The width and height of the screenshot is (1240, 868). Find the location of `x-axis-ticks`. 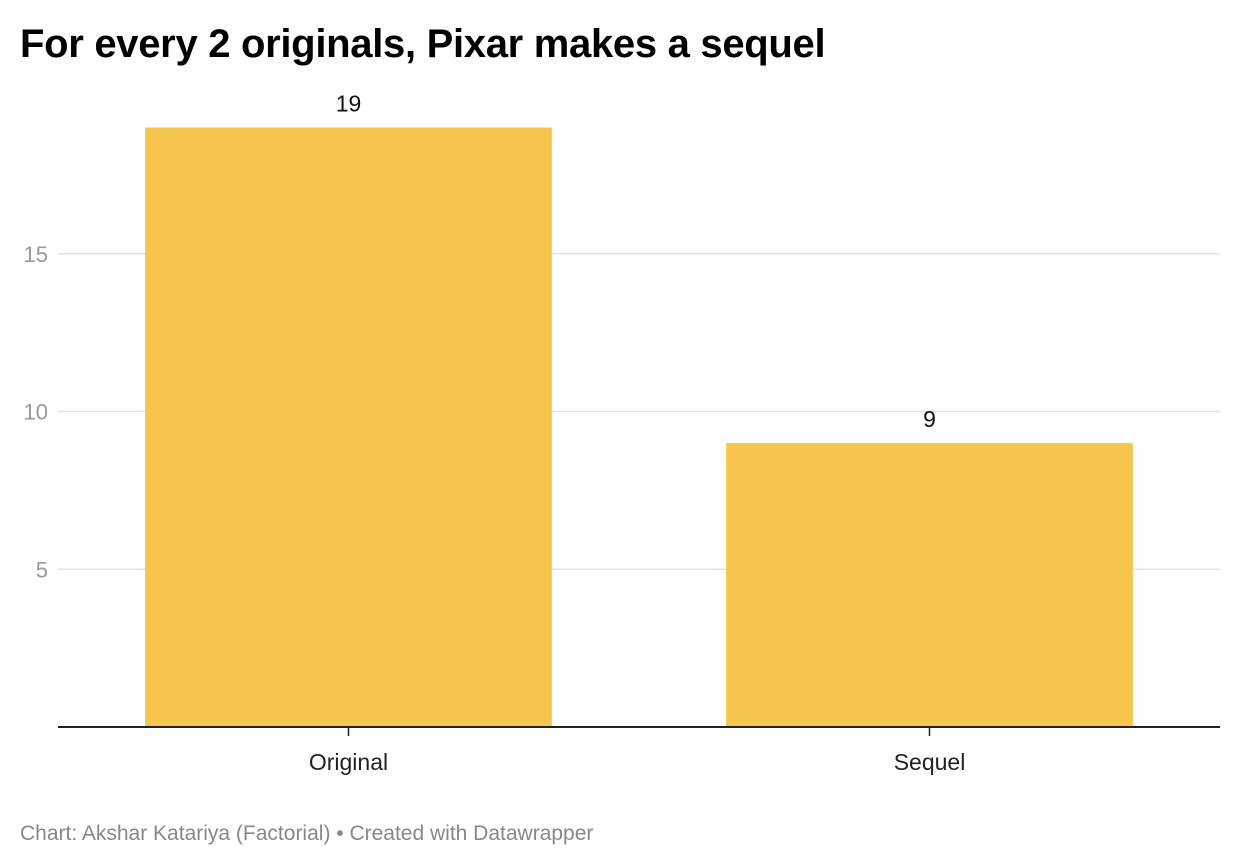

x-axis-ticks is located at coordinates (639, 731).